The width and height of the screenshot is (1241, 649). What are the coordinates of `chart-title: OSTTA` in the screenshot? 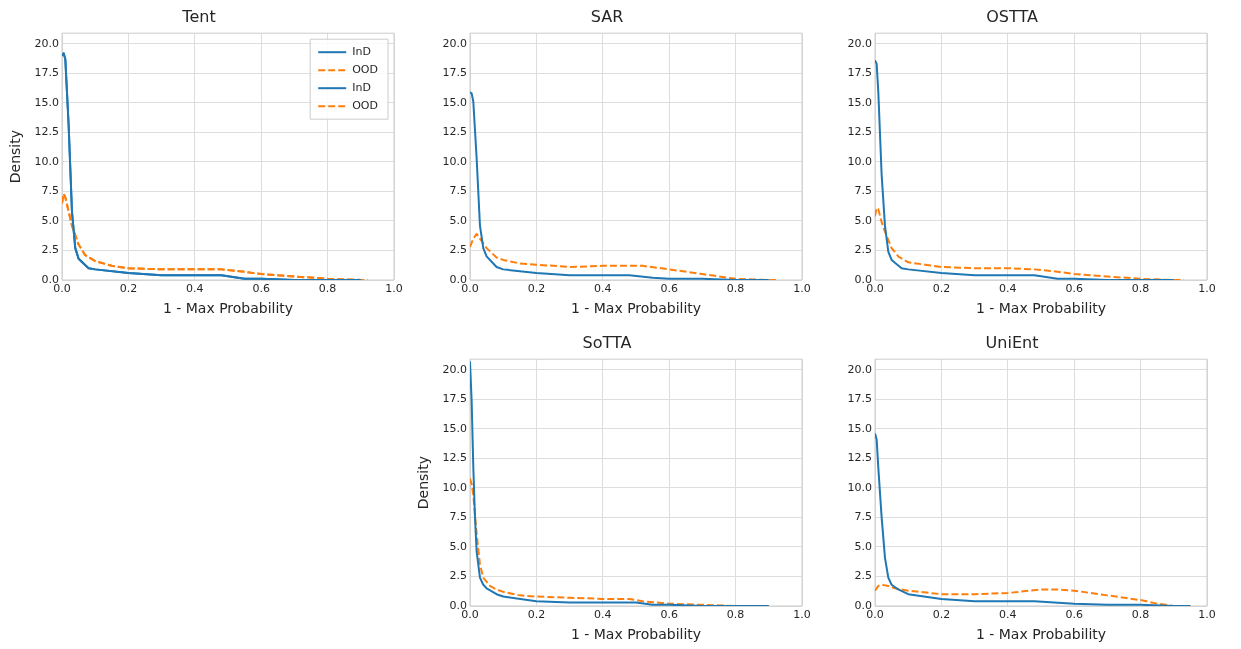 It's located at (1012, 16).